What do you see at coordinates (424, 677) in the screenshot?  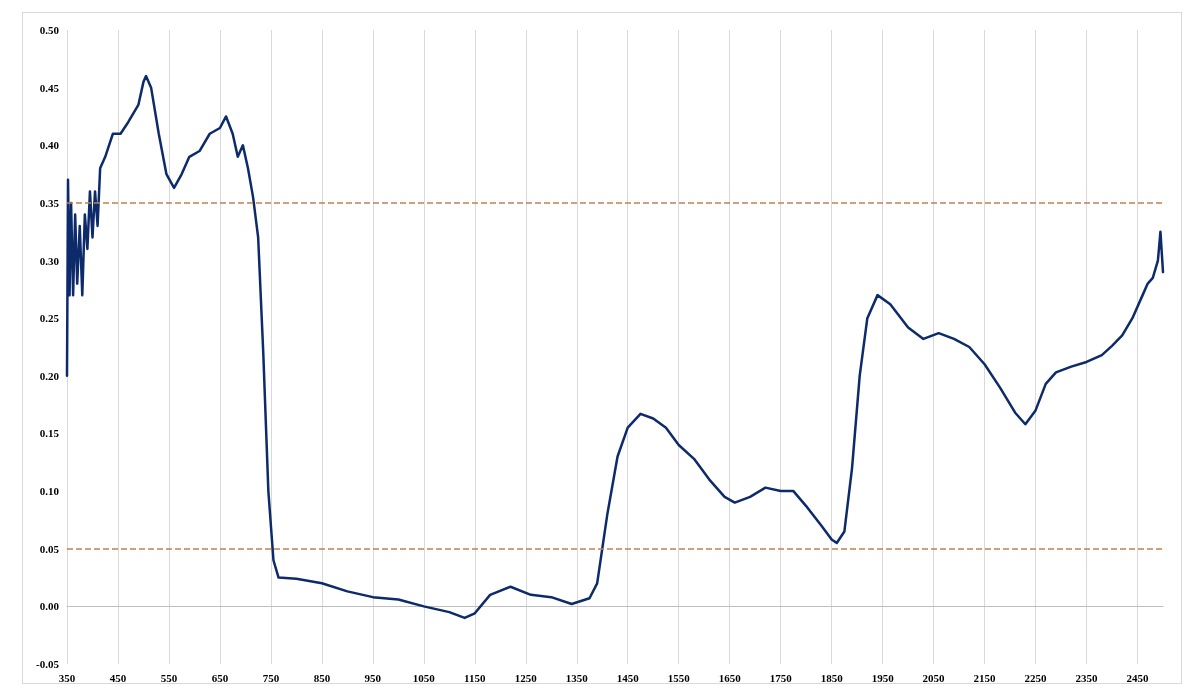 I see `x-tick-label: 1050` at bounding box center [424, 677].